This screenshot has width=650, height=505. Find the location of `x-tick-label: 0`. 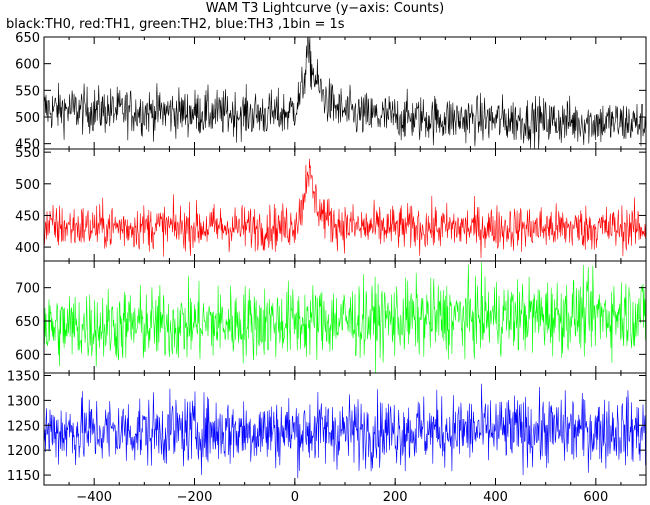

x-tick-label: 0 is located at coordinates (295, 497).